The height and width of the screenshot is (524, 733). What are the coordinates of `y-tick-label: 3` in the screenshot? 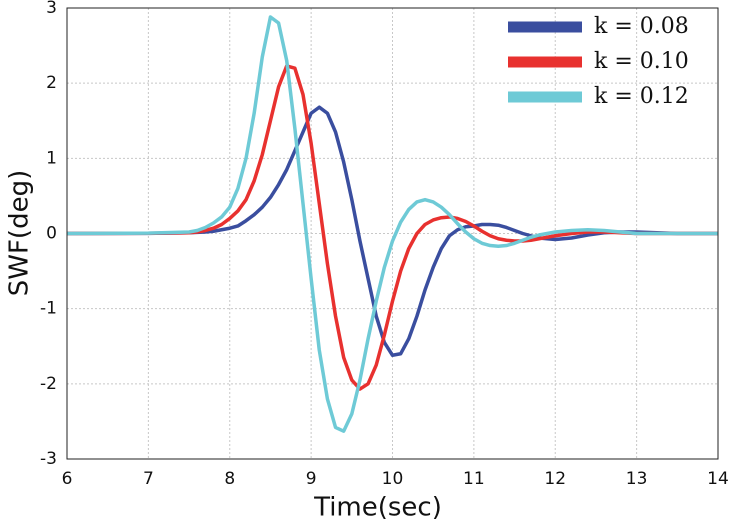 It's located at (51, 9).